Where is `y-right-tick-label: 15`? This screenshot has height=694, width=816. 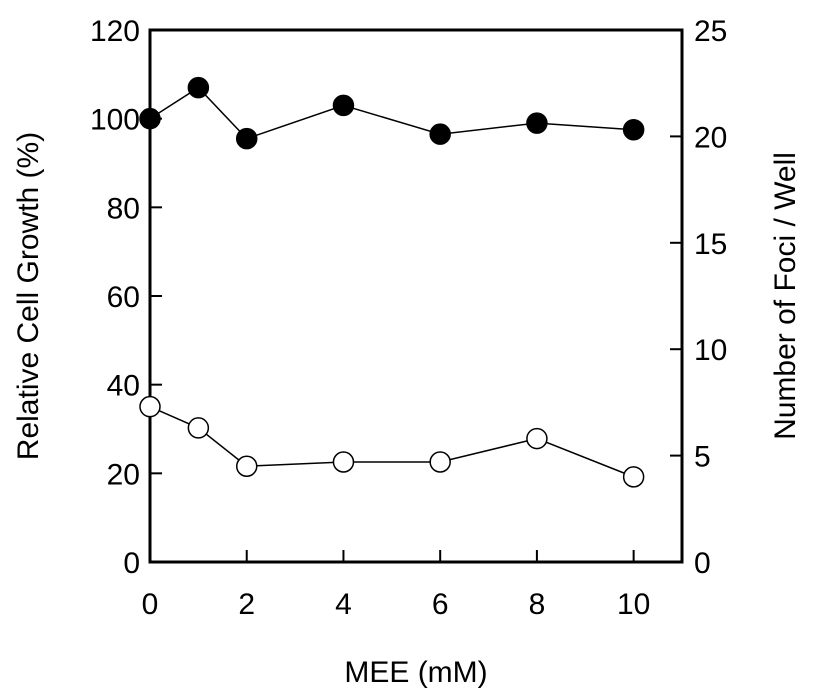 y-right-tick-label: 15 is located at coordinates (710, 244).